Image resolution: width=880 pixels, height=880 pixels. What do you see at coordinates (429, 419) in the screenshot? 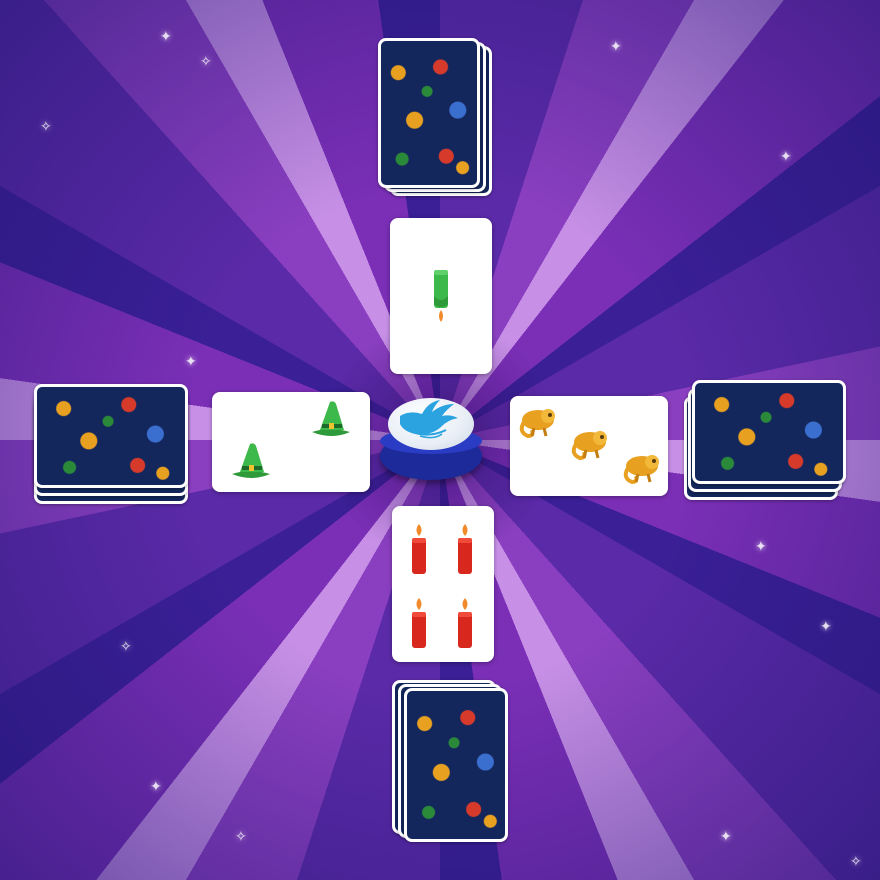
I see `hand-icon` at bounding box center [429, 419].